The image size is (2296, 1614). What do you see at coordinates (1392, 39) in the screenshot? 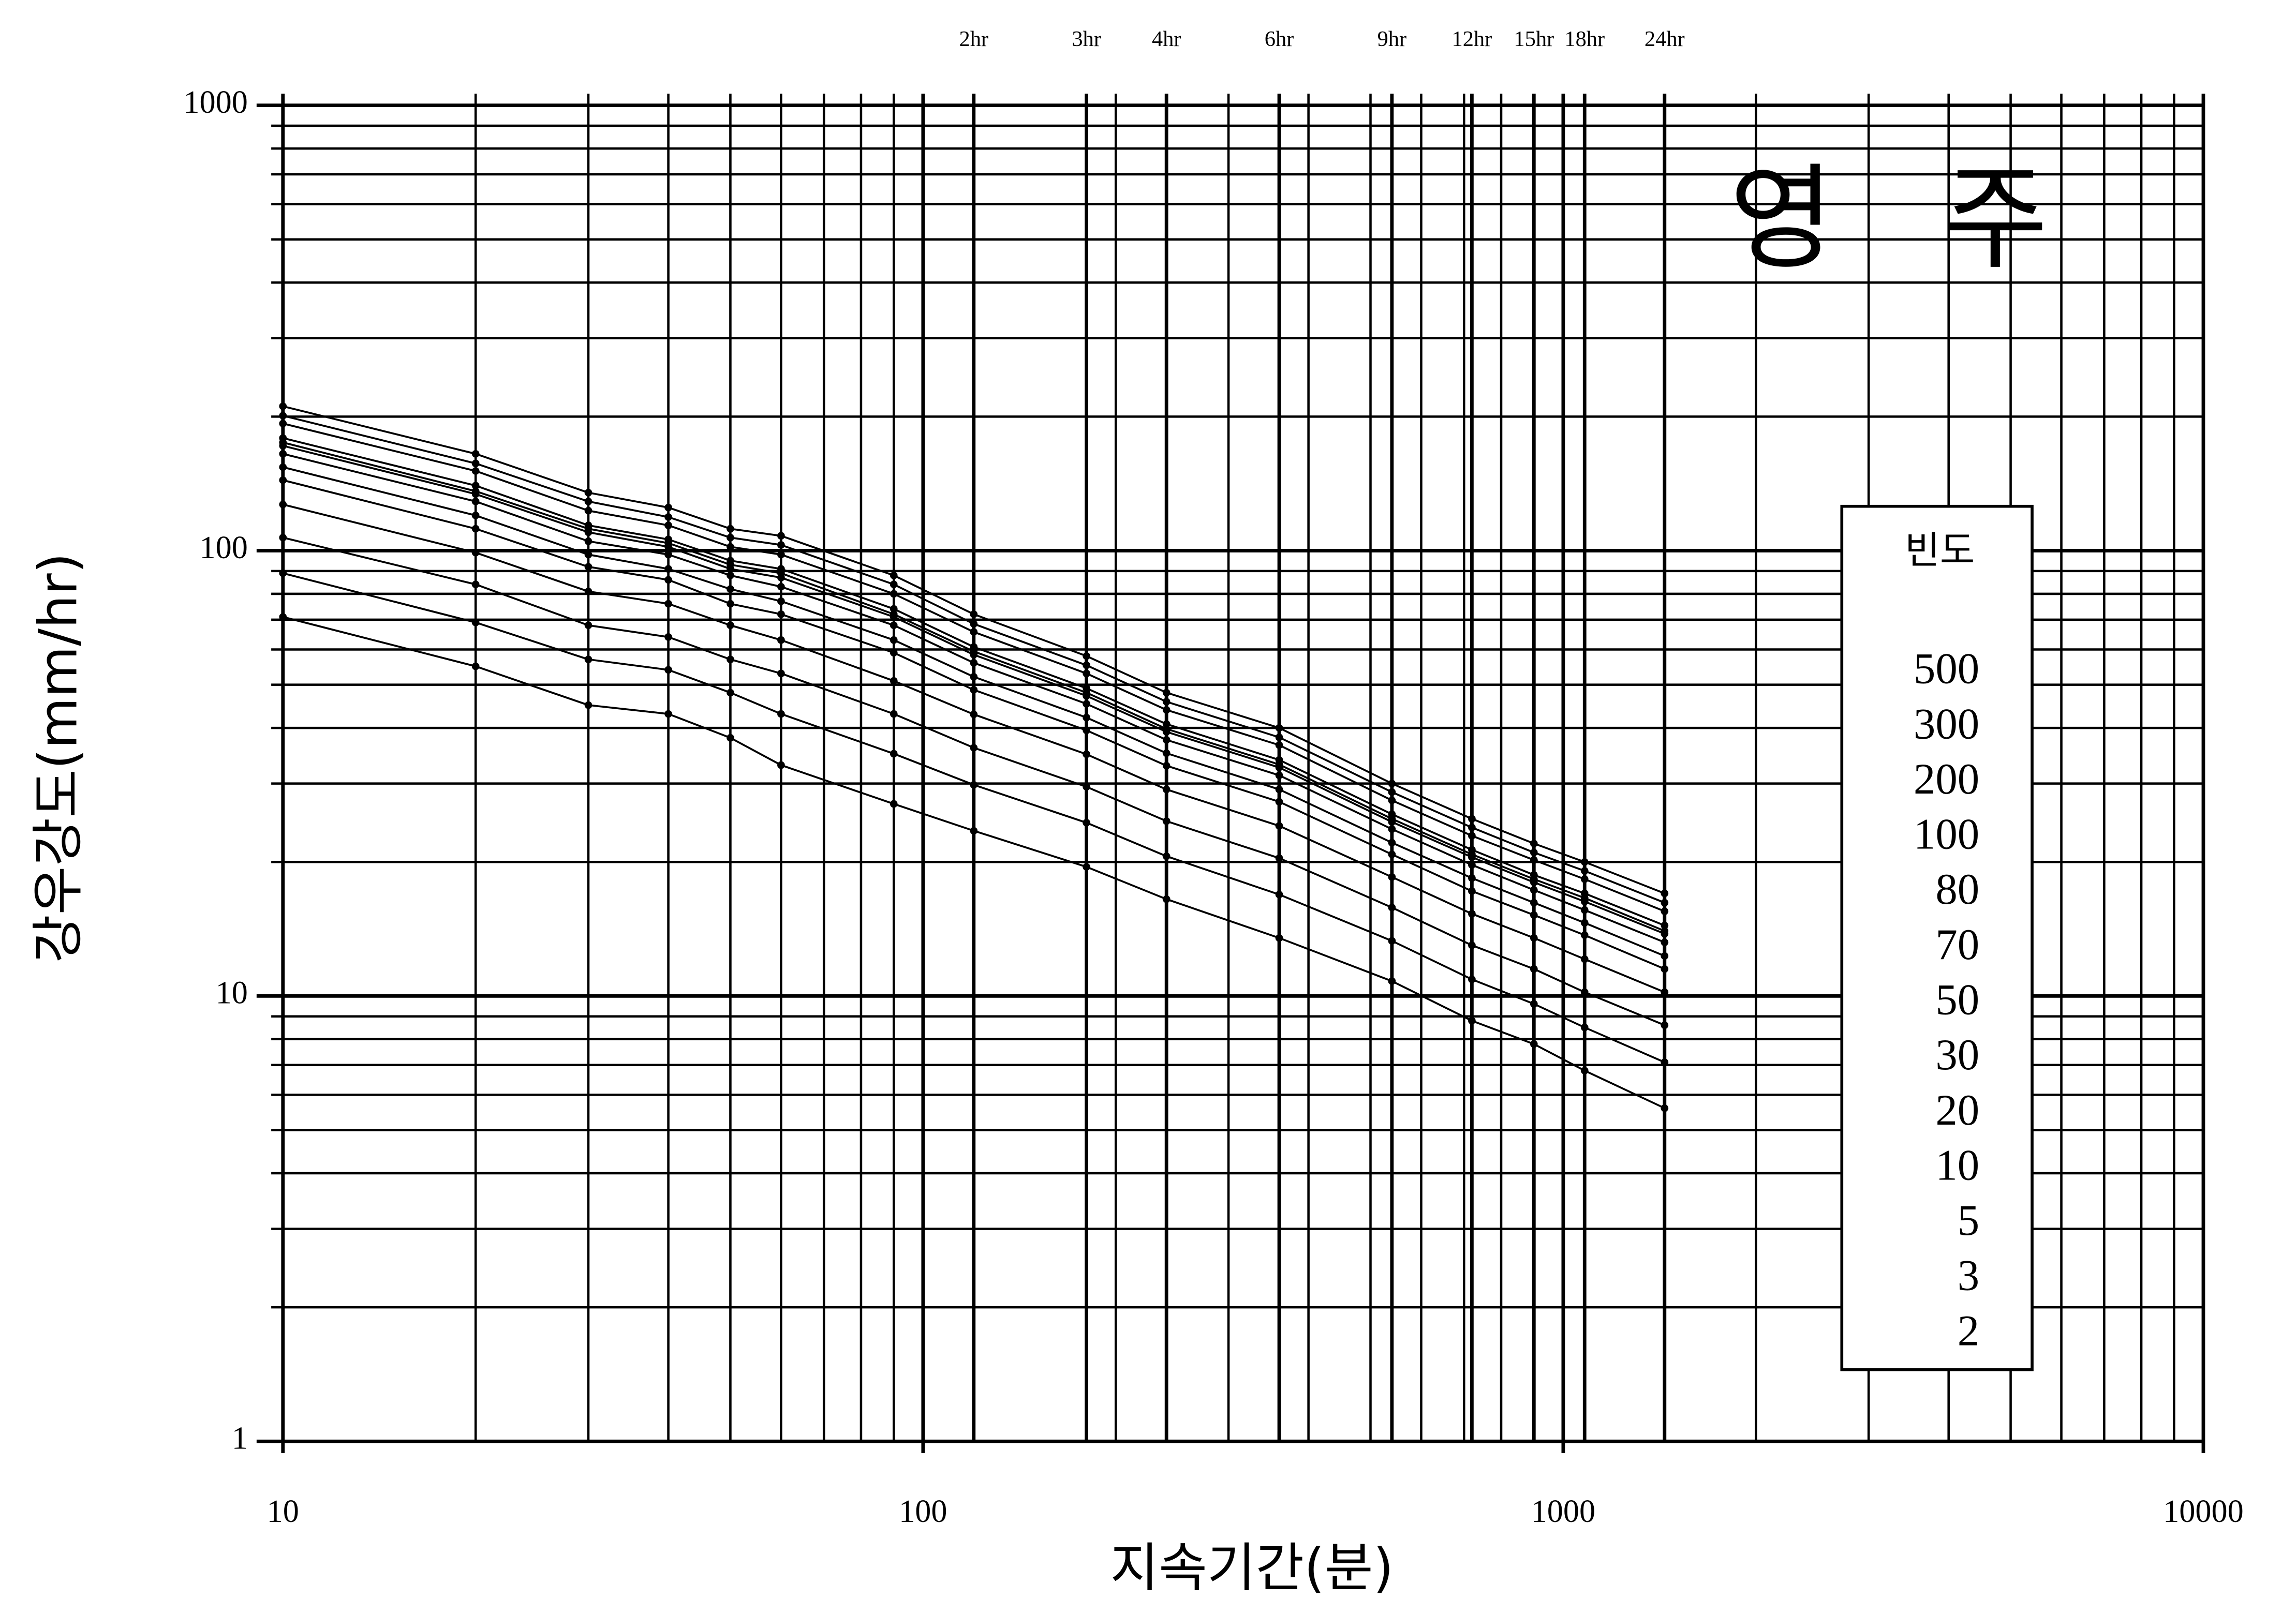
I see `x2-tick-label: 9hr` at bounding box center [1392, 39].